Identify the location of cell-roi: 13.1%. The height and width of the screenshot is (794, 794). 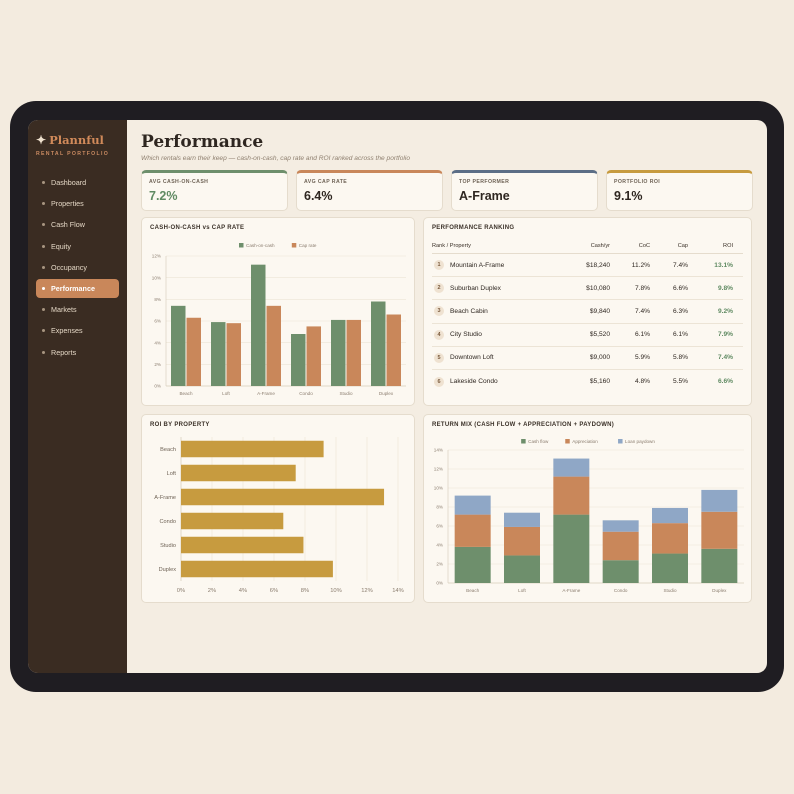
(723, 265).